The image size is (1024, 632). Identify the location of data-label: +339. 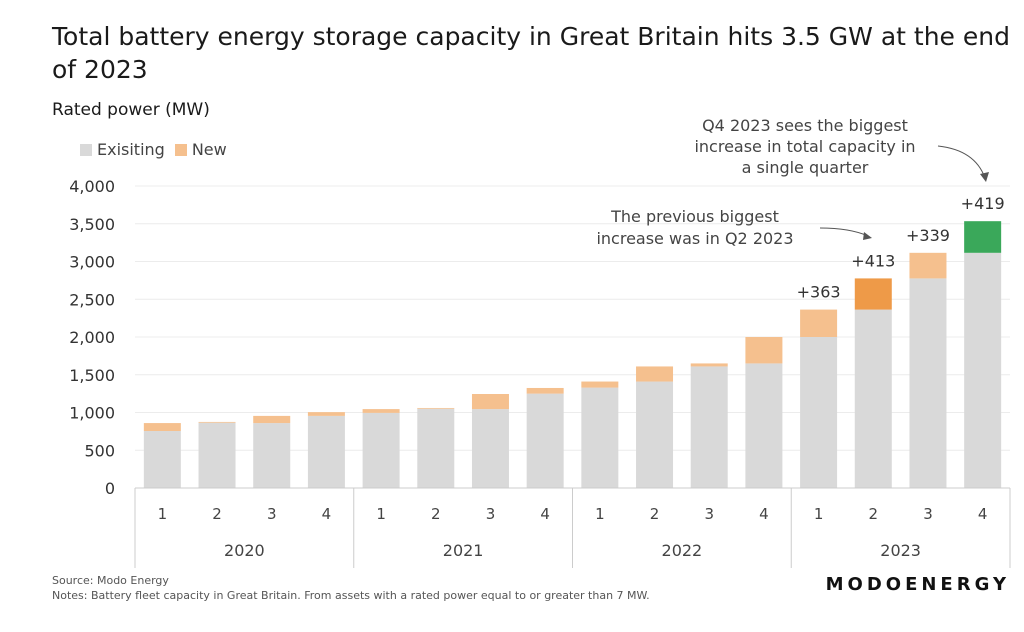
(928, 235).